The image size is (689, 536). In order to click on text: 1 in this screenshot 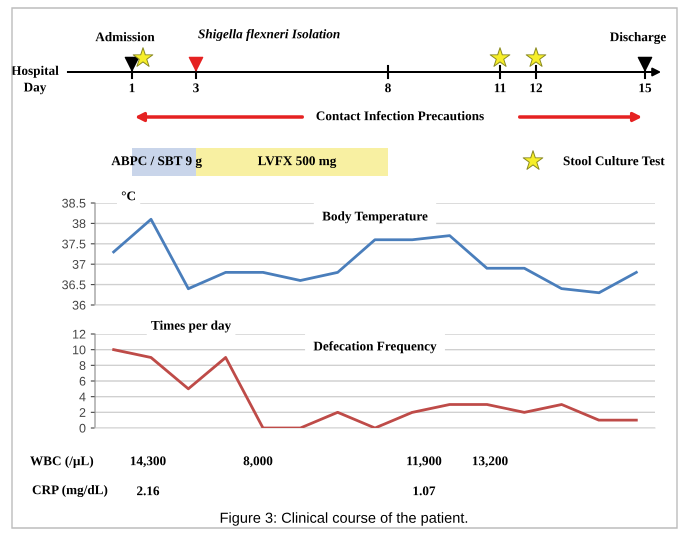, I will do `click(132, 87)`.